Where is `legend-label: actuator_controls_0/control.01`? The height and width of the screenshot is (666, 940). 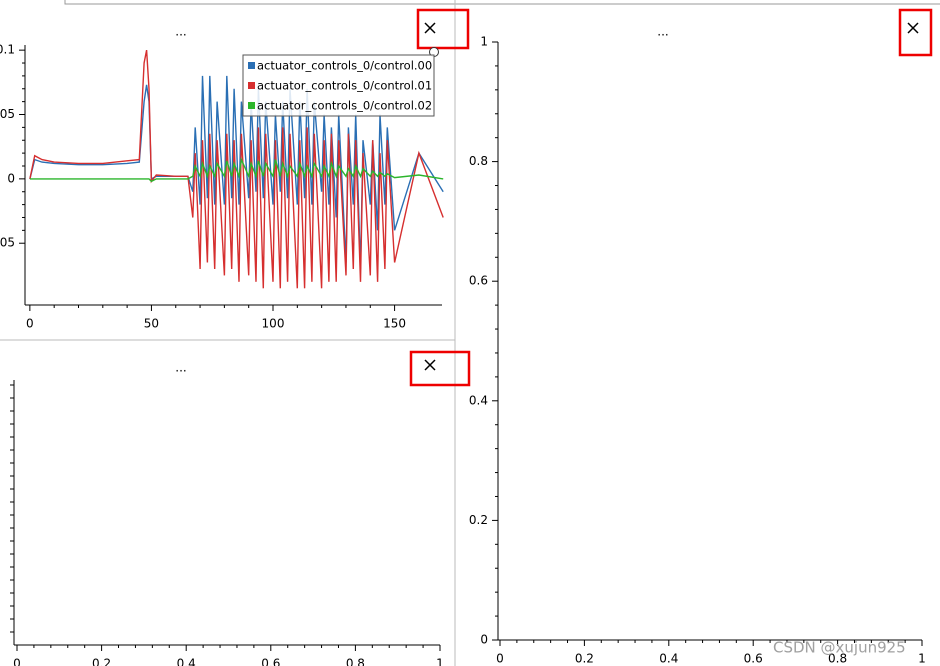 legend-label: actuator_controls_0/control.01 is located at coordinates (344, 86).